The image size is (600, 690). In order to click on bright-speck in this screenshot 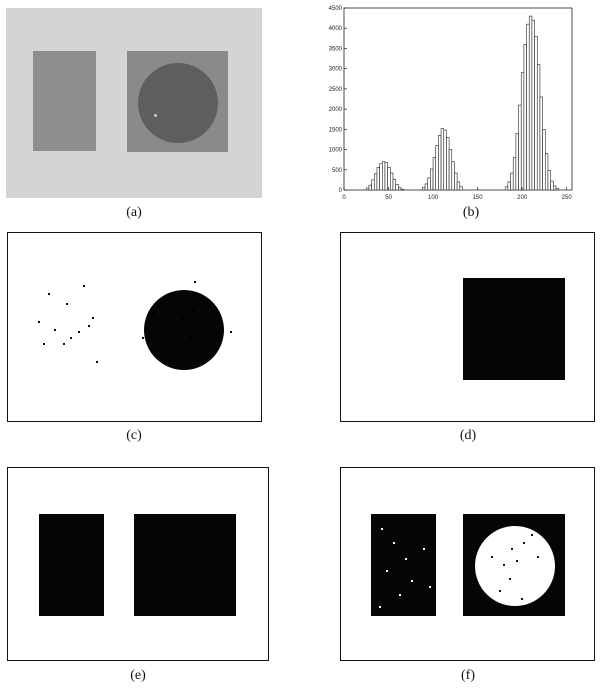, I will do `click(155, 115)`.